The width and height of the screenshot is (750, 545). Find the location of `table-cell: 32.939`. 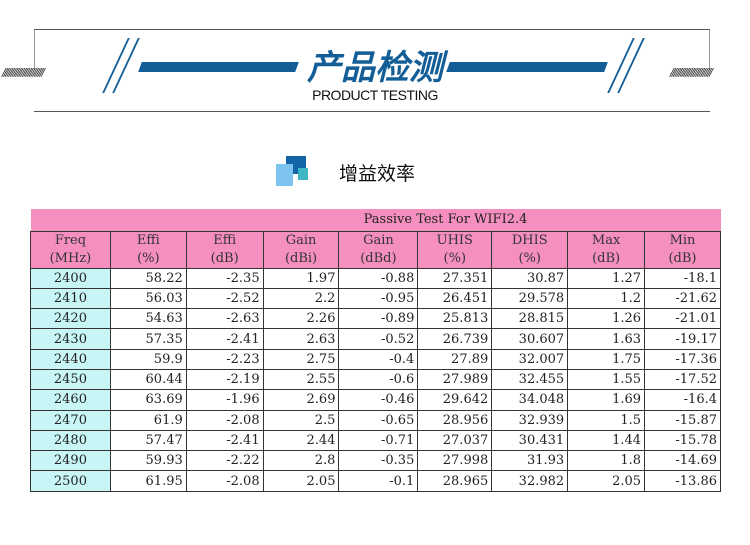

table-cell: 32.939 is located at coordinates (530, 420).